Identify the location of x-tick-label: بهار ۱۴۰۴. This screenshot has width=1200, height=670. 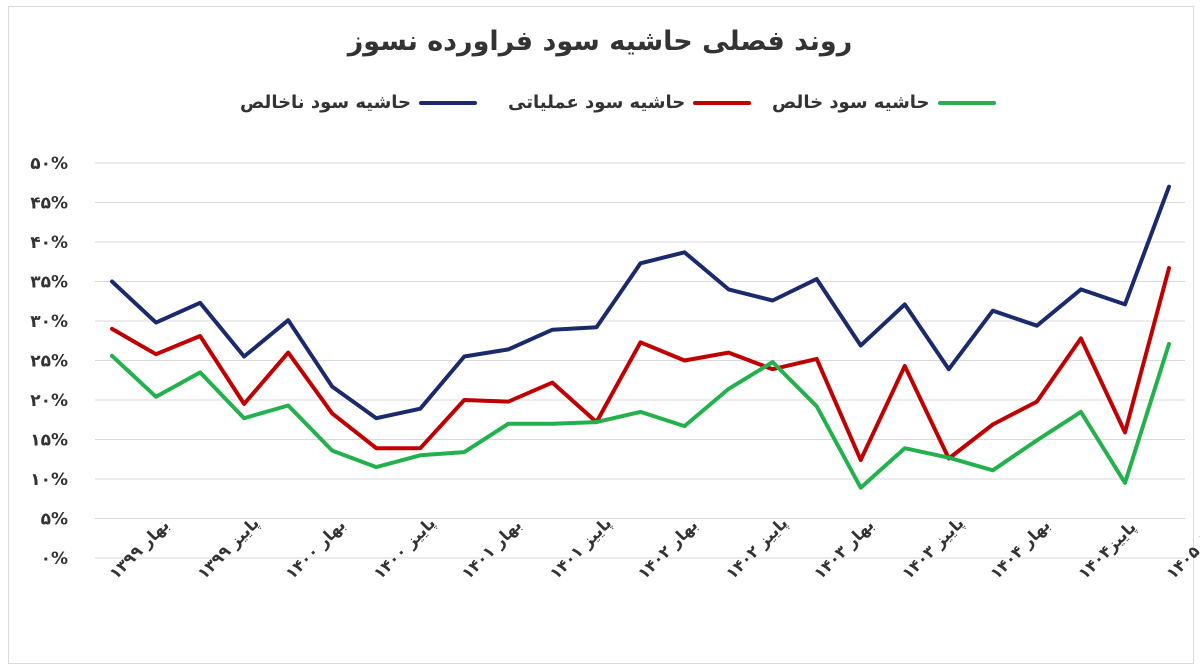
(1019, 548).